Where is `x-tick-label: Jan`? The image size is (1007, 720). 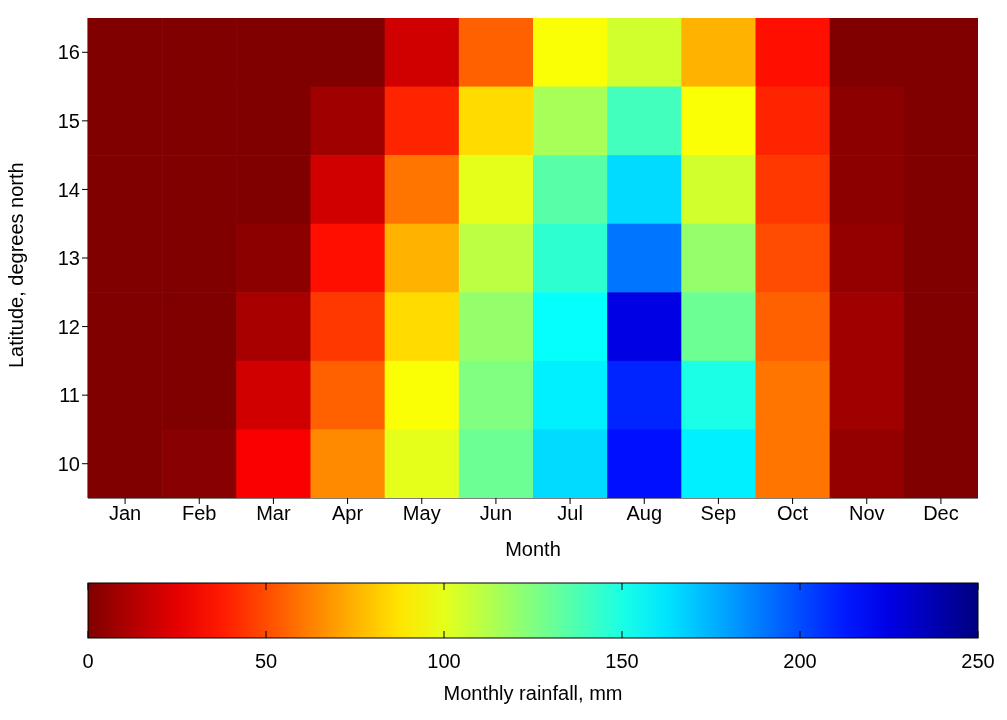 x-tick-label: Jan is located at coordinates (125, 513).